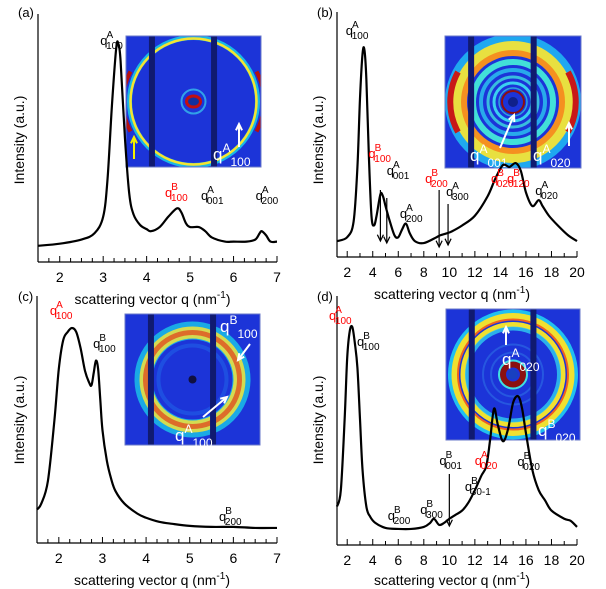  What do you see at coordinates (502, 179) in the screenshot?
I see `peak-label: qB 020` at bounding box center [502, 179].